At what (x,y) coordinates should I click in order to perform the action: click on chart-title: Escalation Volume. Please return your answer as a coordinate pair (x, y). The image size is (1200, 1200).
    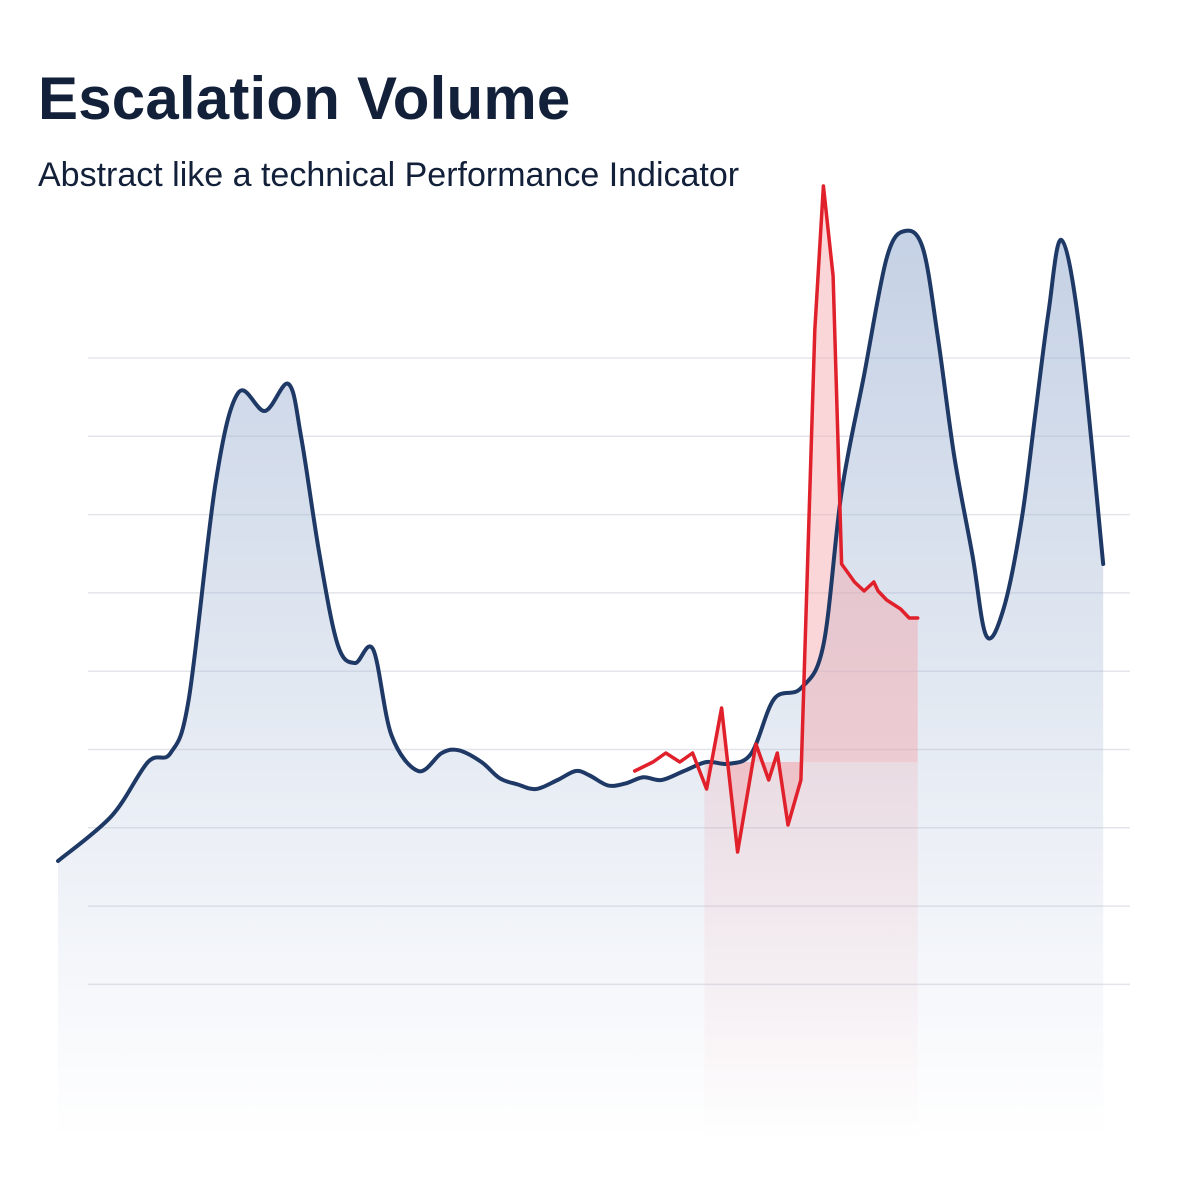
    Looking at the image, I should click on (304, 98).